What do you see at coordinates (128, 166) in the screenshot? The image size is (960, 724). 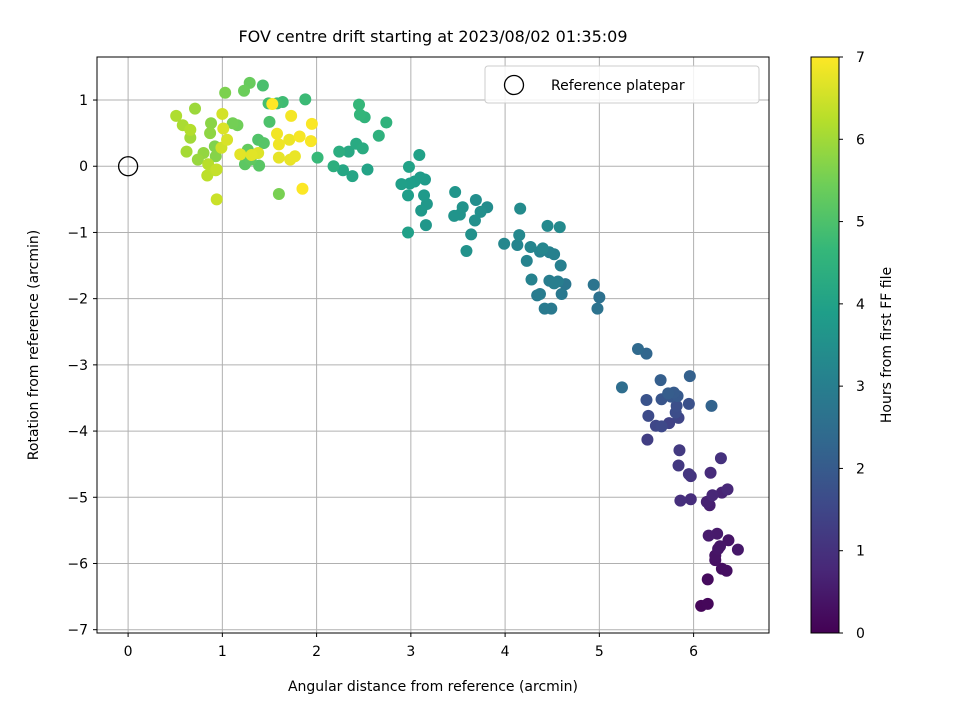 I see `reference-marker` at bounding box center [128, 166].